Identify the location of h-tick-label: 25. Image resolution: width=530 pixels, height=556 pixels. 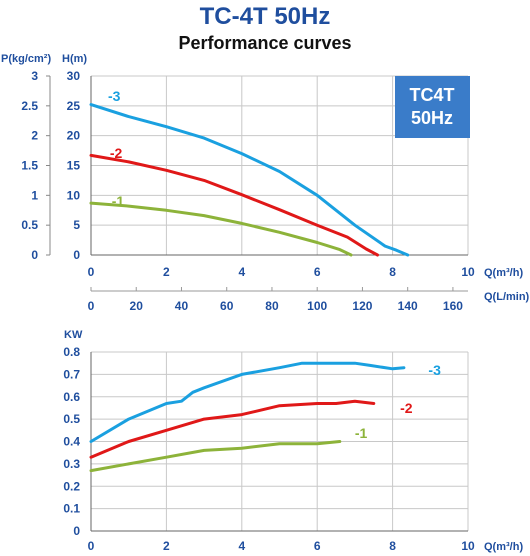
(74, 106).